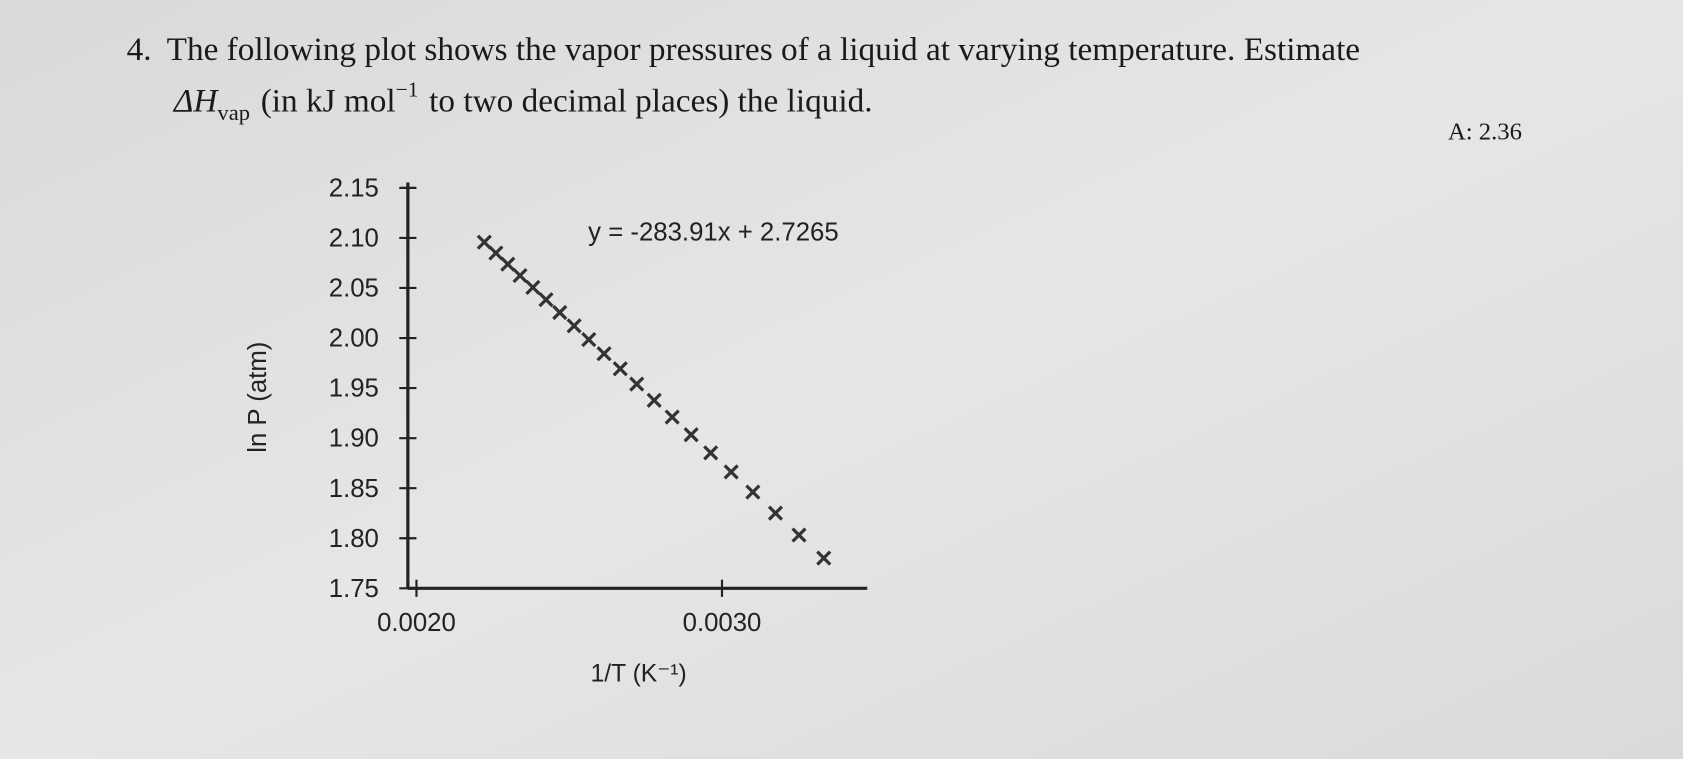 Image resolution: width=1683 pixels, height=759 pixels. Describe the element at coordinates (354, 339) in the screenshot. I see `y-tick-label: 2.00` at that location.